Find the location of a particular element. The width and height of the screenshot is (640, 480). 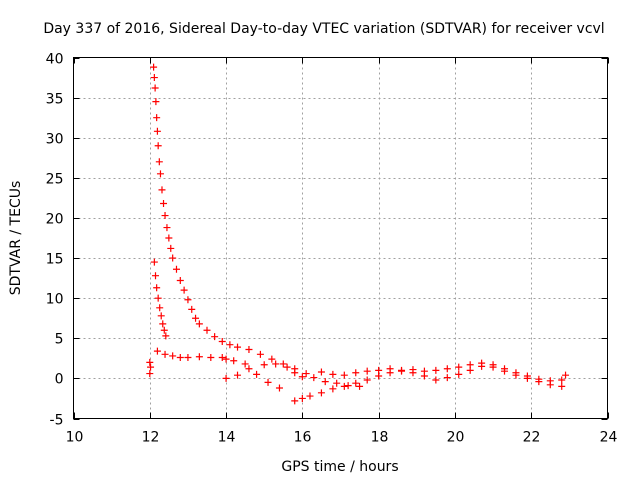

series-second-branch is located at coordinates (160, 299).